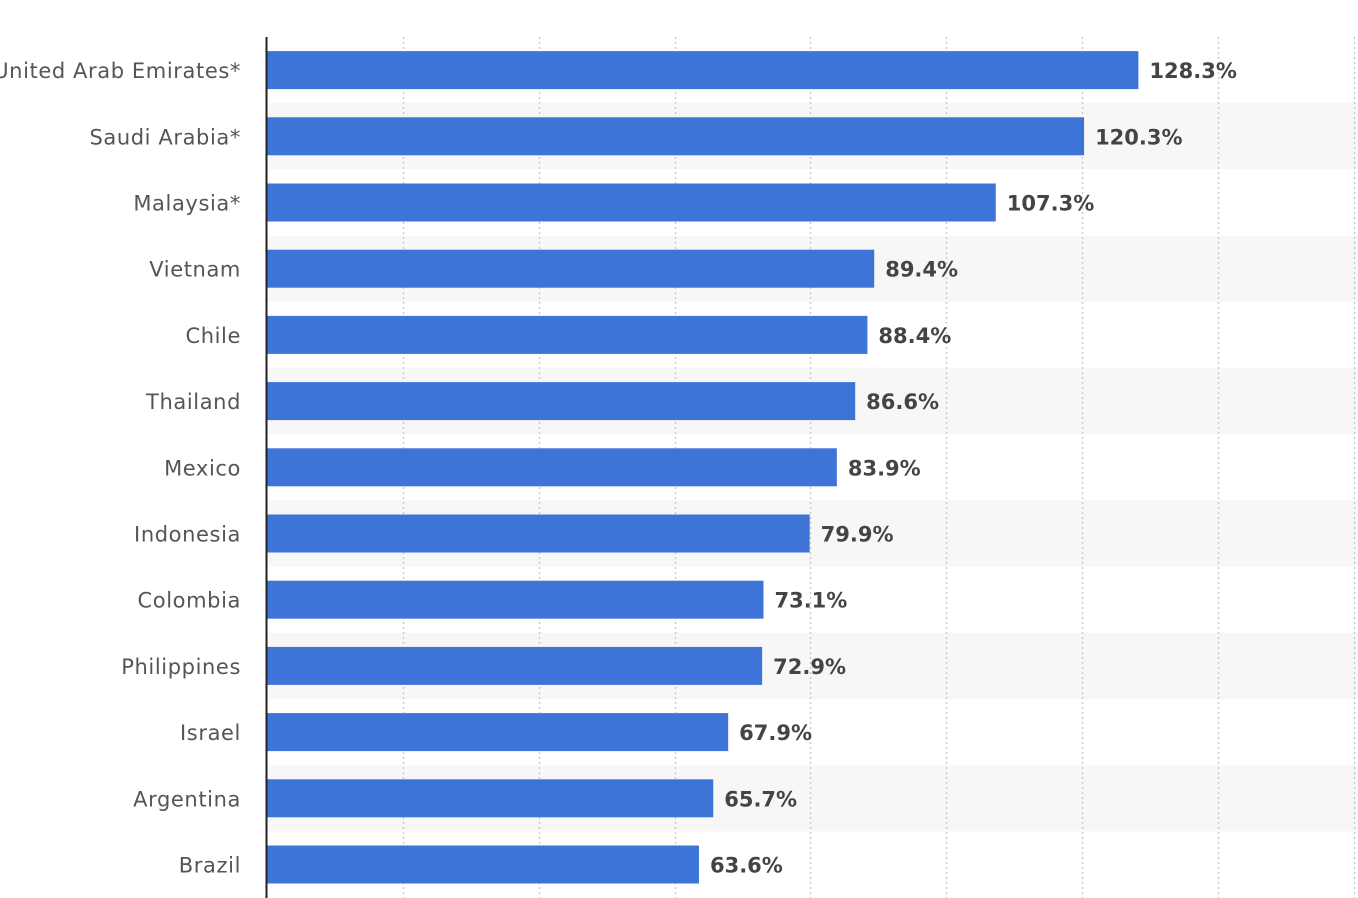 This screenshot has width=1358, height=898. Describe the element at coordinates (884, 468) in the screenshot. I see `value-label: 83.9%` at that location.